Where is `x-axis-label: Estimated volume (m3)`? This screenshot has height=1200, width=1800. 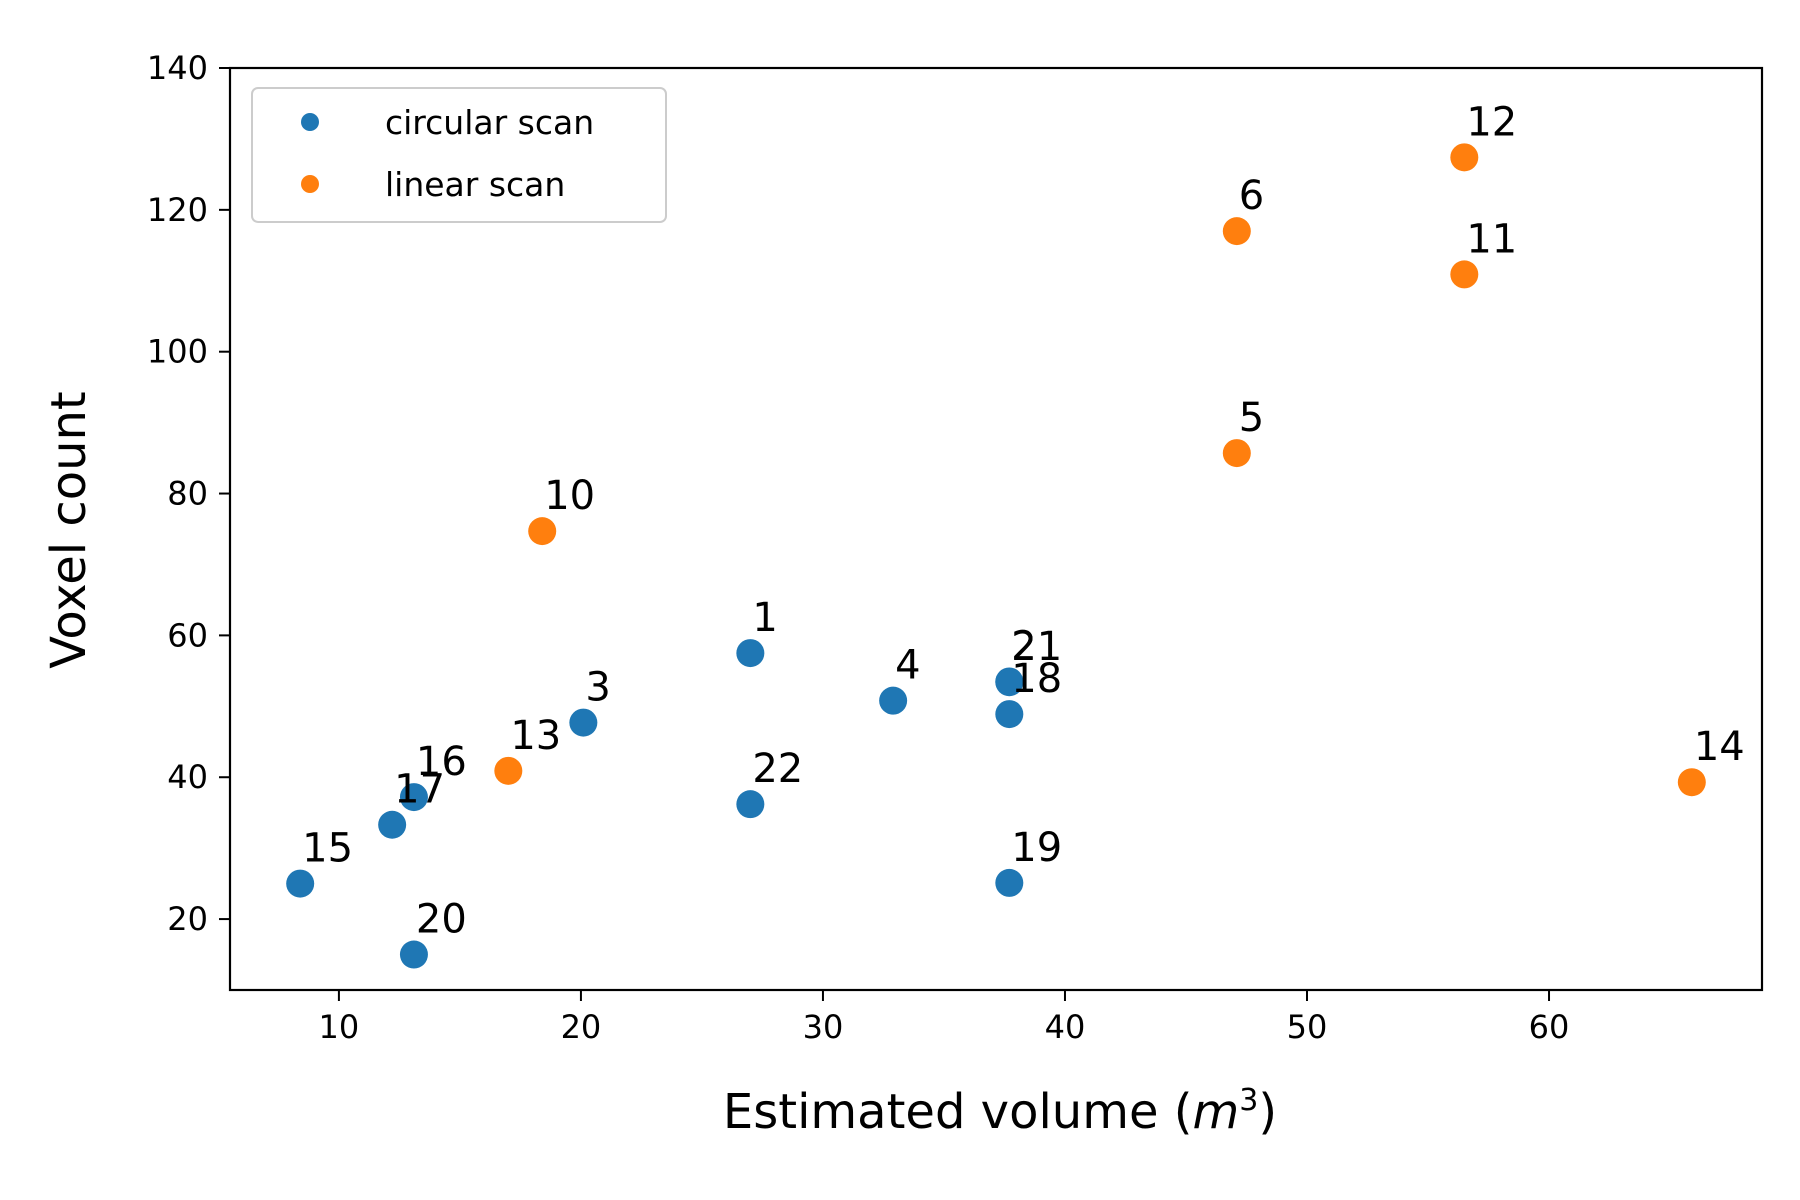
x-axis-label: Estimated volume (m3) is located at coordinates (1000, 1111).